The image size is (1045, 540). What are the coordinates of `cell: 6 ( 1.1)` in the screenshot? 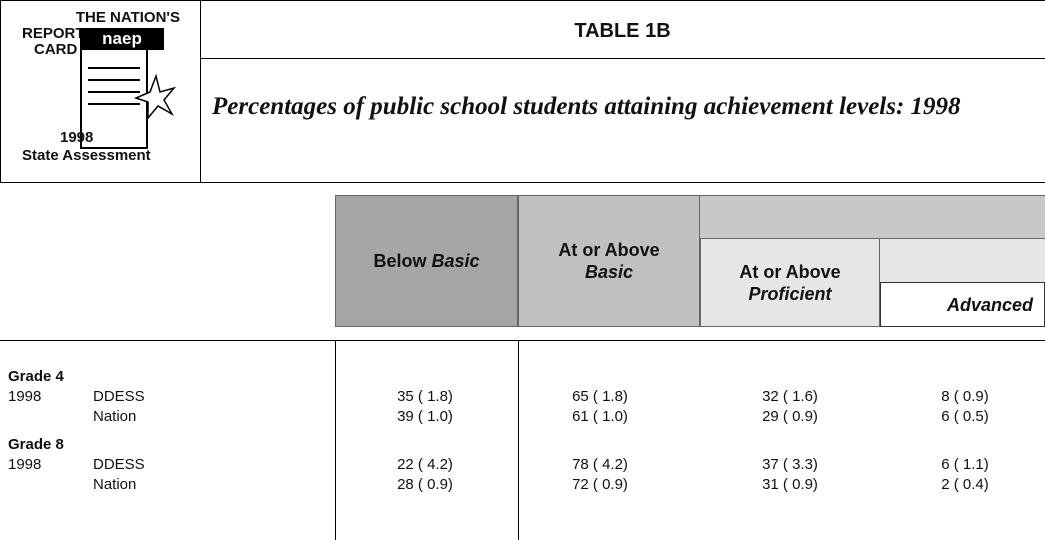 It's located at (965, 464).